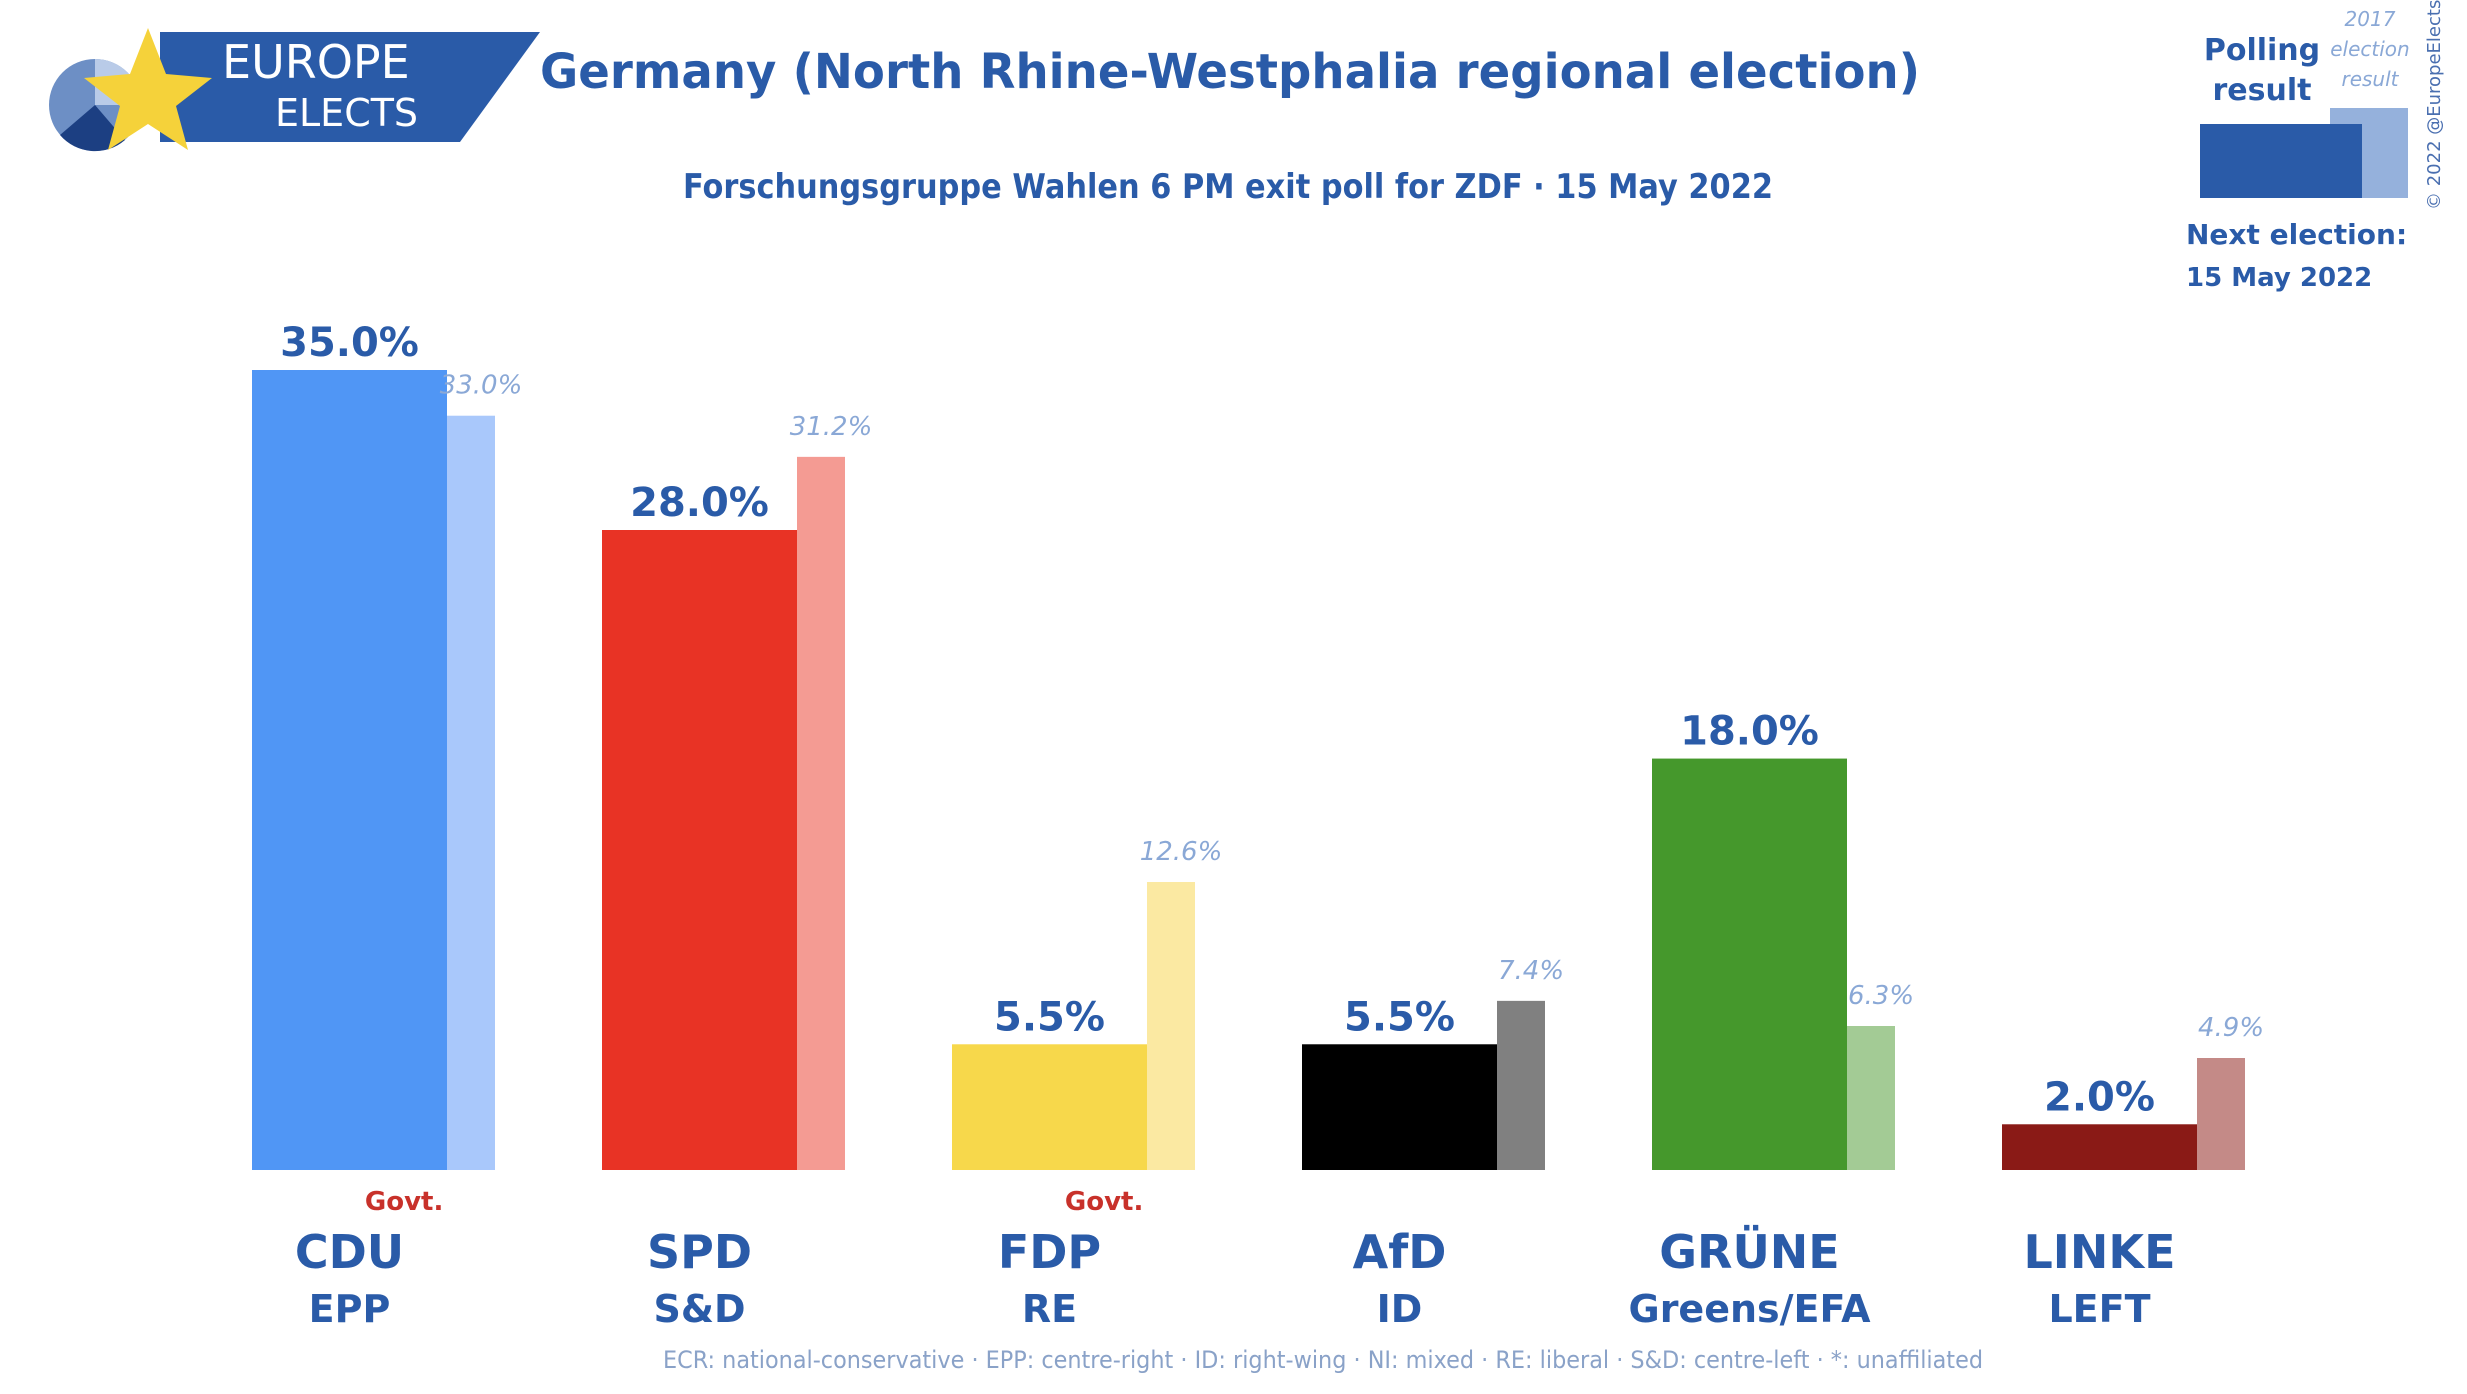 The image size is (2467, 1394). I want to click on label-poll-fdp: 5.5%, so click(1049, 1017).